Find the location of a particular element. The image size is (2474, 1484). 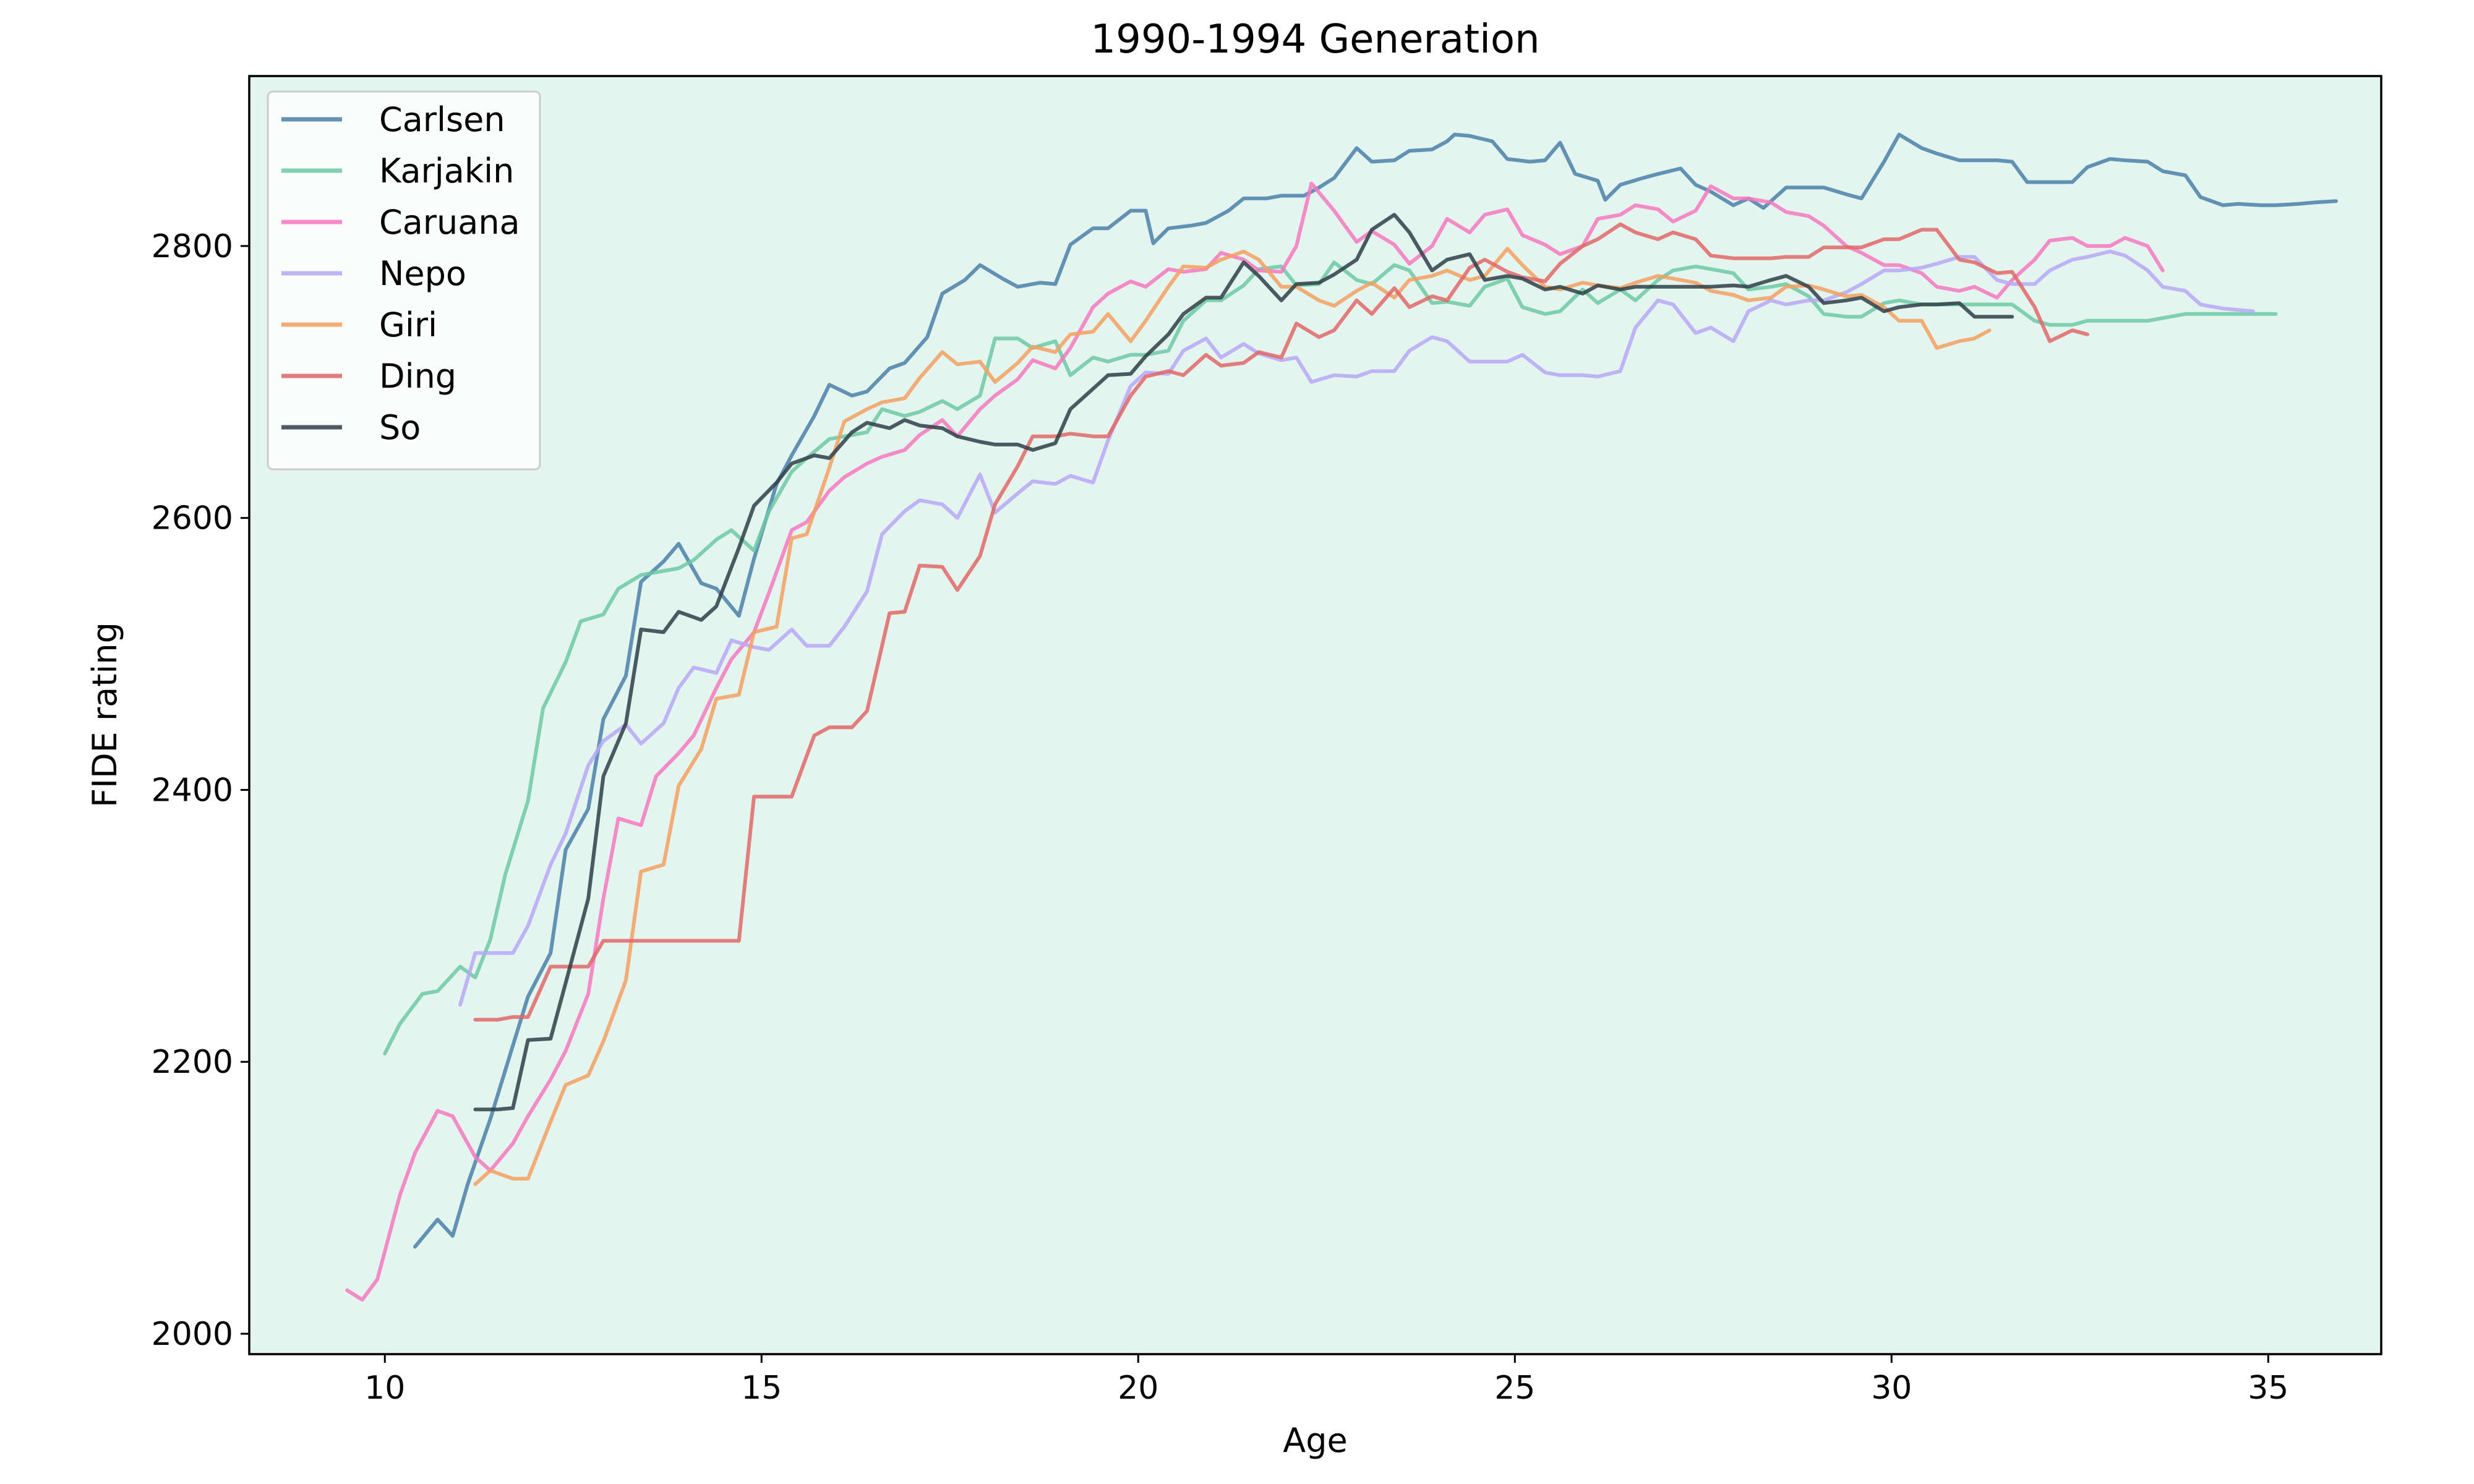

x-tick-label: 35 is located at coordinates (2268, 1388).